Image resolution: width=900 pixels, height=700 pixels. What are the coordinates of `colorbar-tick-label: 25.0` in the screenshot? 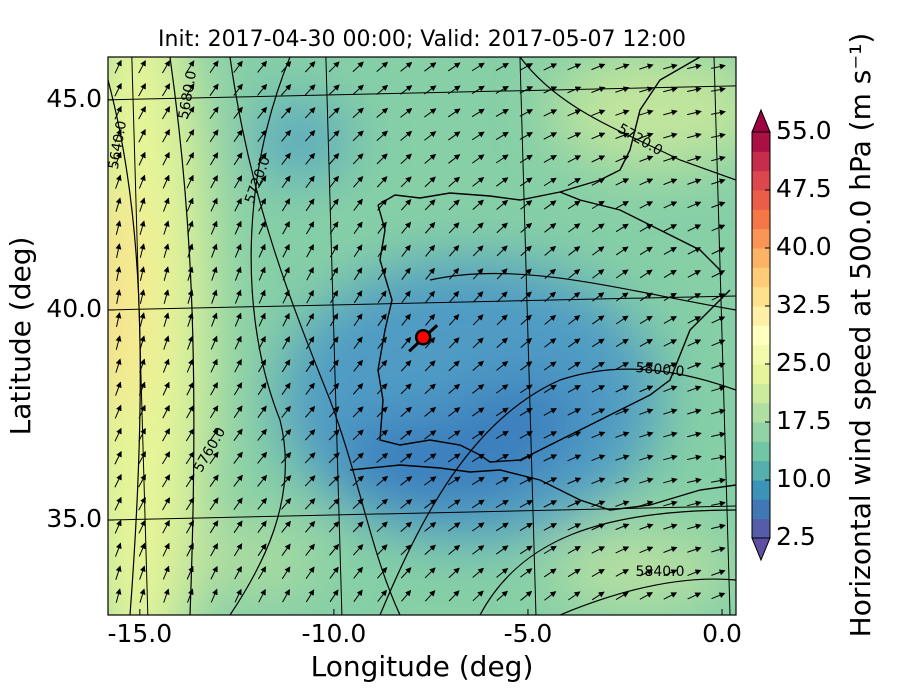 It's located at (804, 362).